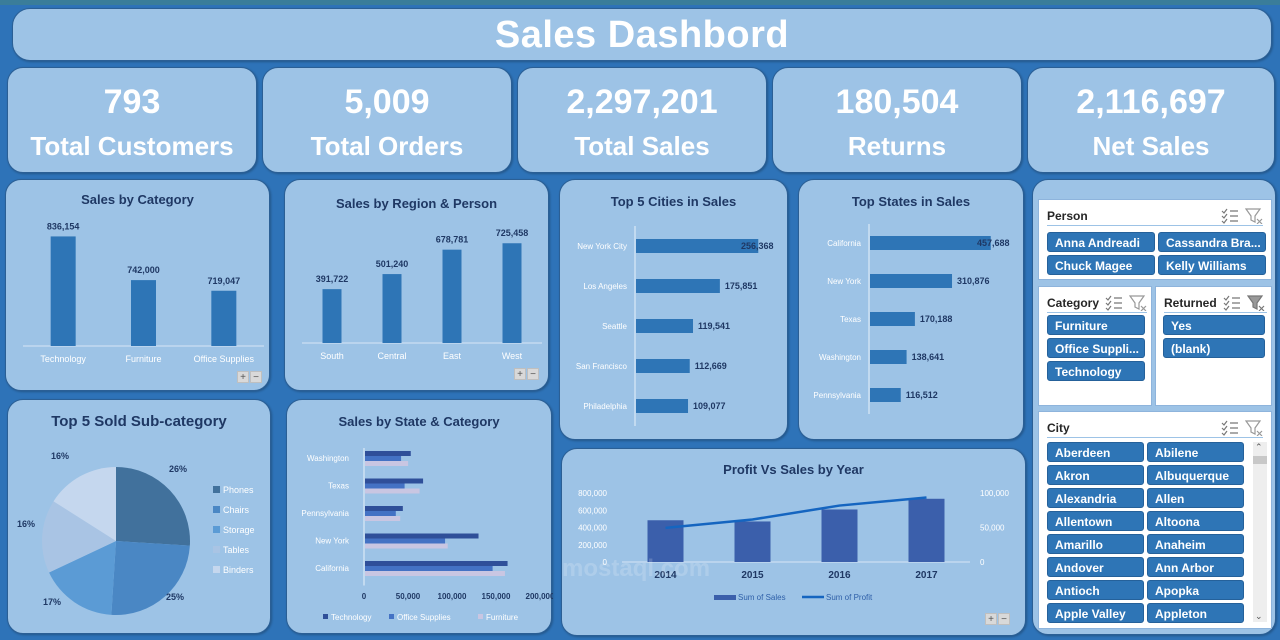 The height and width of the screenshot is (640, 1280). Describe the element at coordinates (1195, 452) in the screenshot. I see `slicer-item: Abilene` at that location.